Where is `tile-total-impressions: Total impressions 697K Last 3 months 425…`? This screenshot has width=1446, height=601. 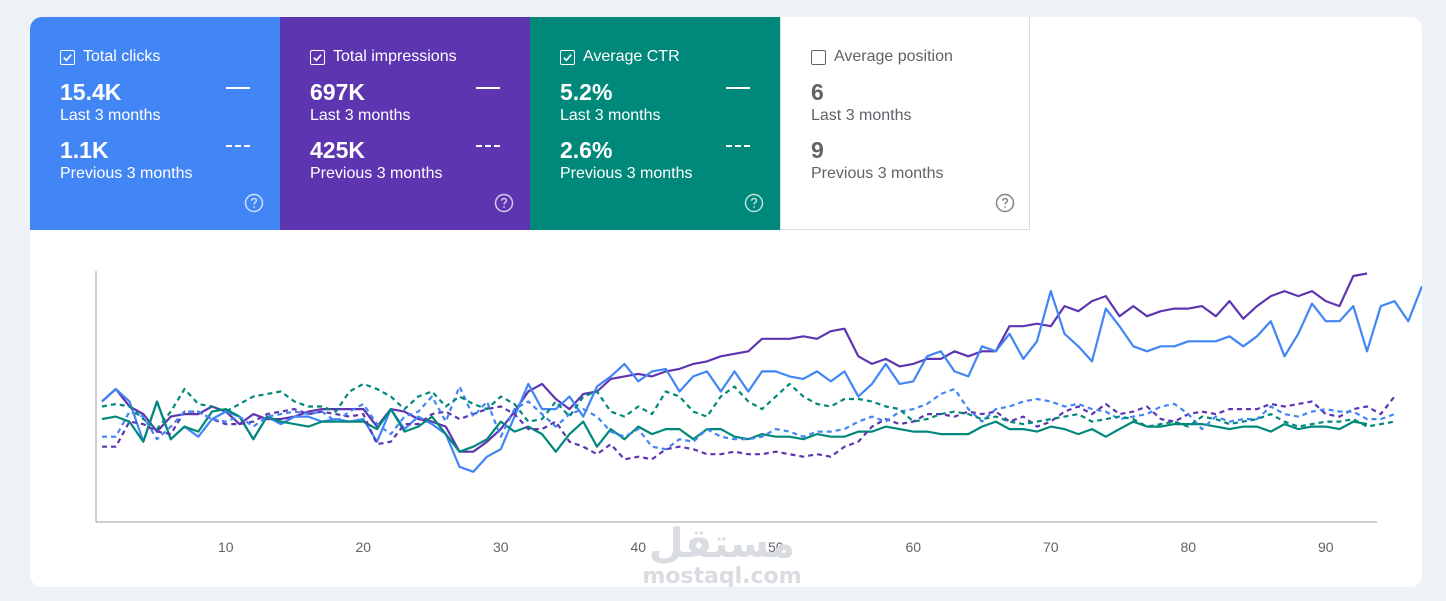 tile-total-impressions: Total impressions 697K Last 3 months 425… is located at coordinates (405, 123).